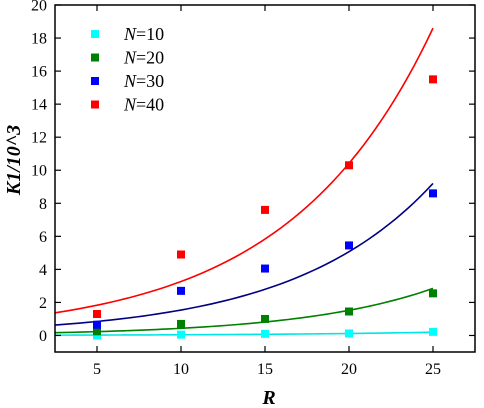 Image resolution: width=484 pixels, height=408 pixels. Describe the element at coordinates (43, 270) in the screenshot. I see `y-tick-label: 4` at that location.